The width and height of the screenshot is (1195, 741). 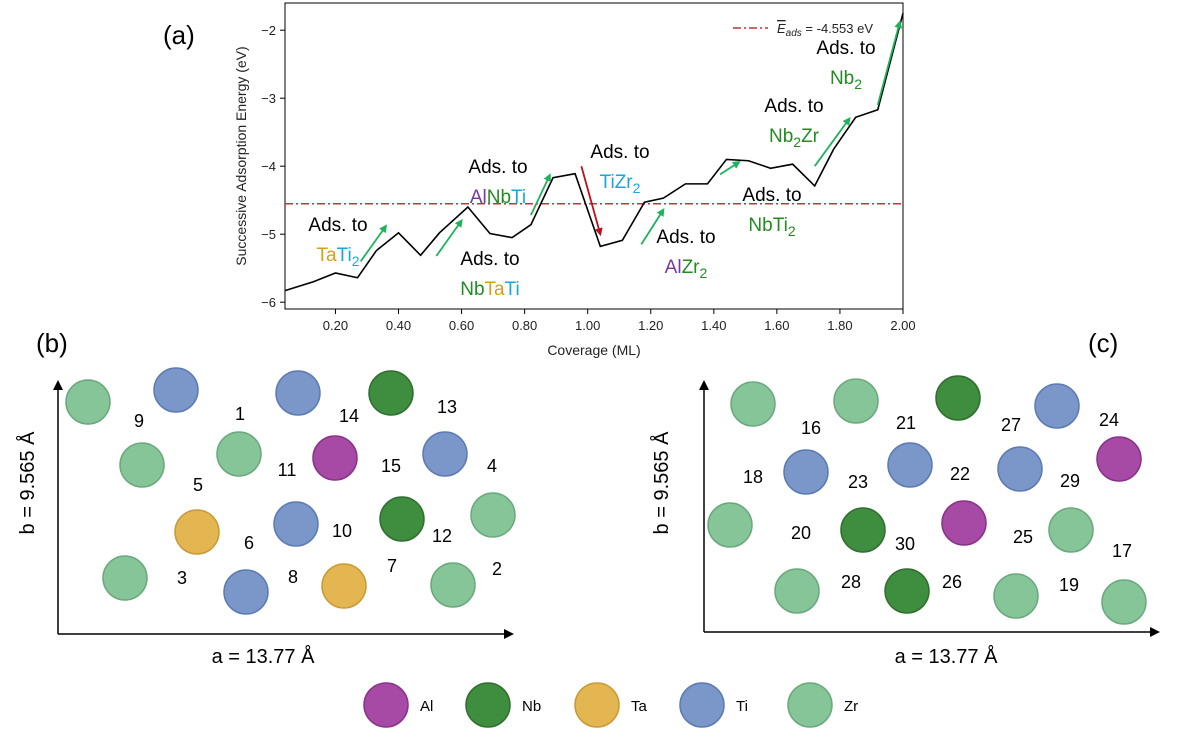 I want to click on y-tick-label: −2, so click(x=268, y=30).